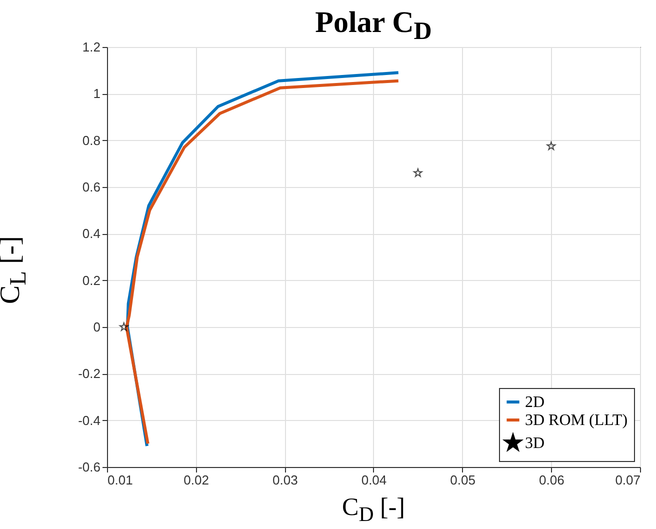 The width and height of the screenshot is (656, 529). What do you see at coordinates (89, 374) in the screenshot?
I see `y-tick-label: -0.2` at bounding box center [89, 374].